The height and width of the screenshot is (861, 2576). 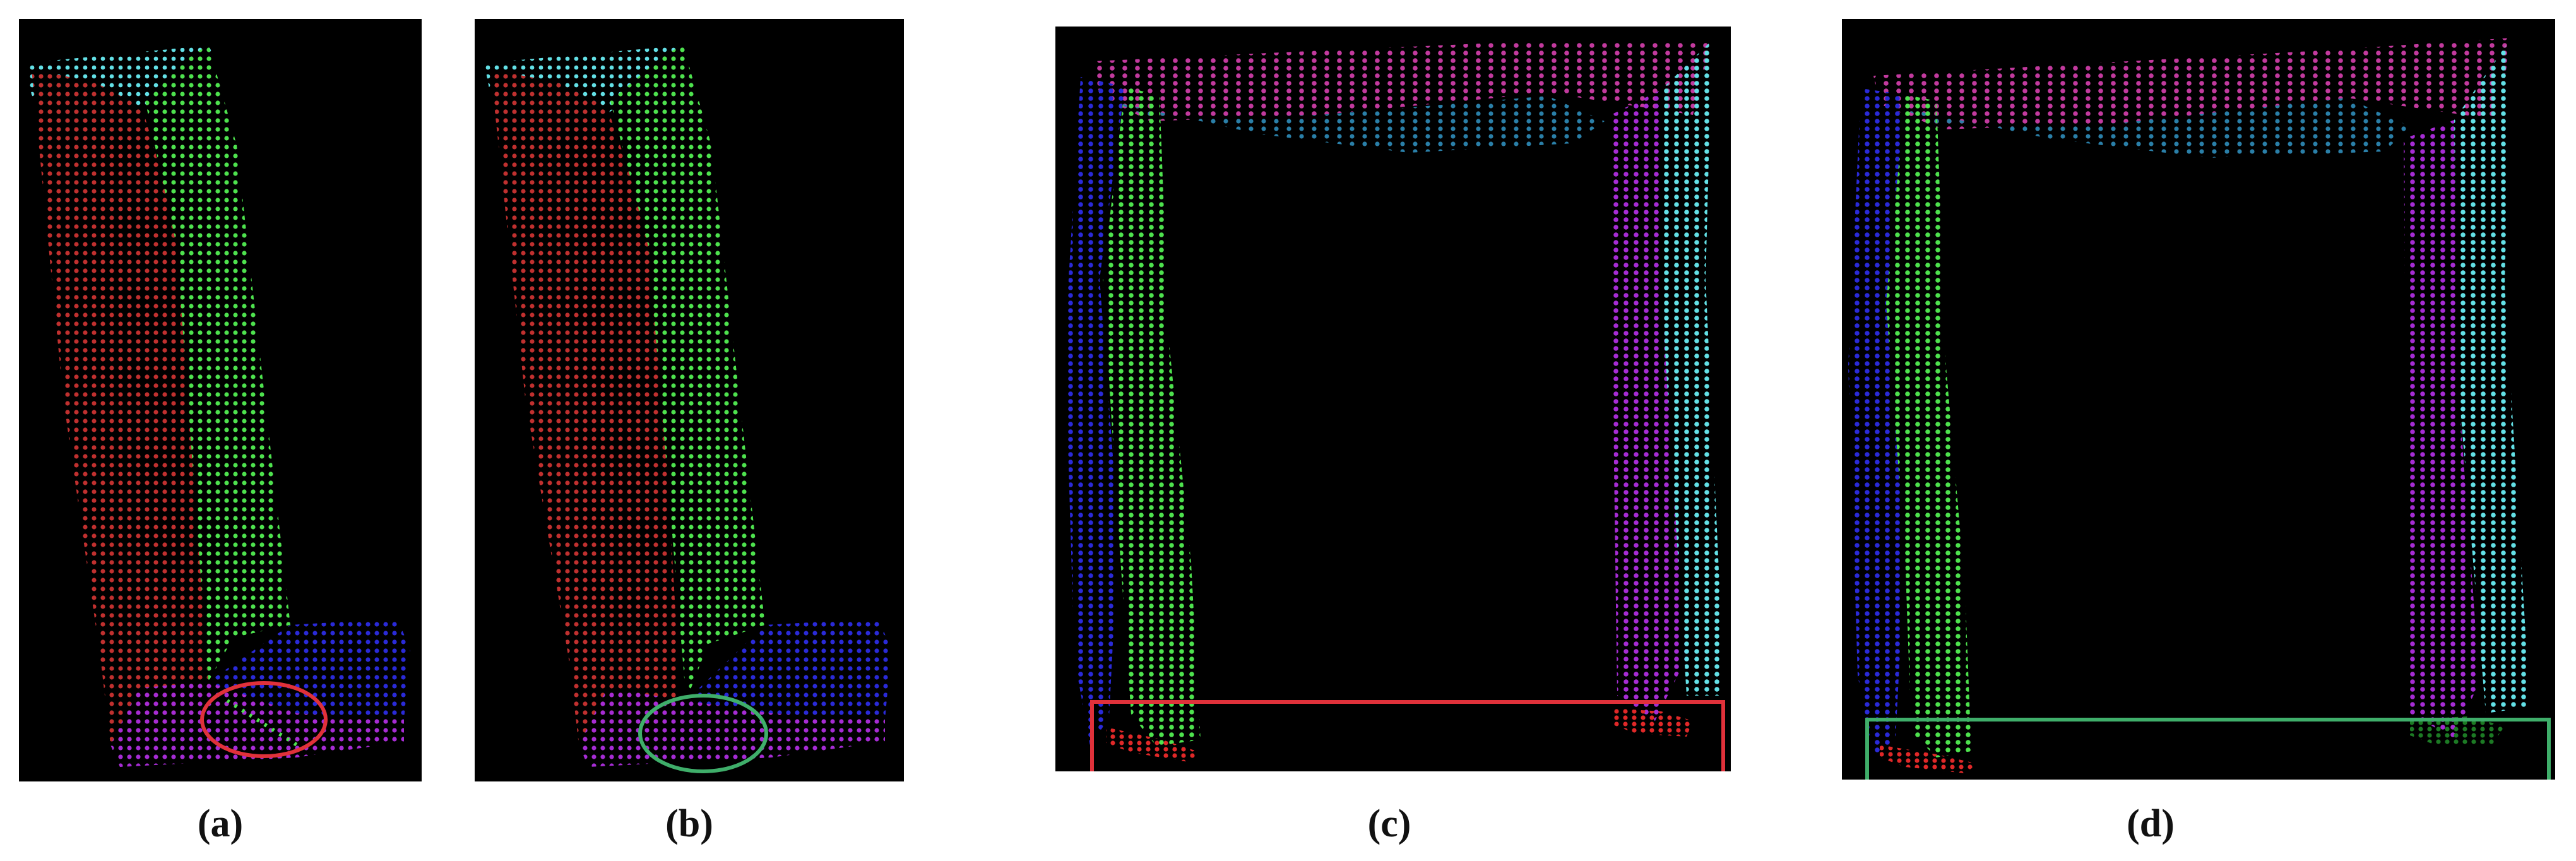 I want to click on panel-a-point-cloud, so click(x=220, y=400).